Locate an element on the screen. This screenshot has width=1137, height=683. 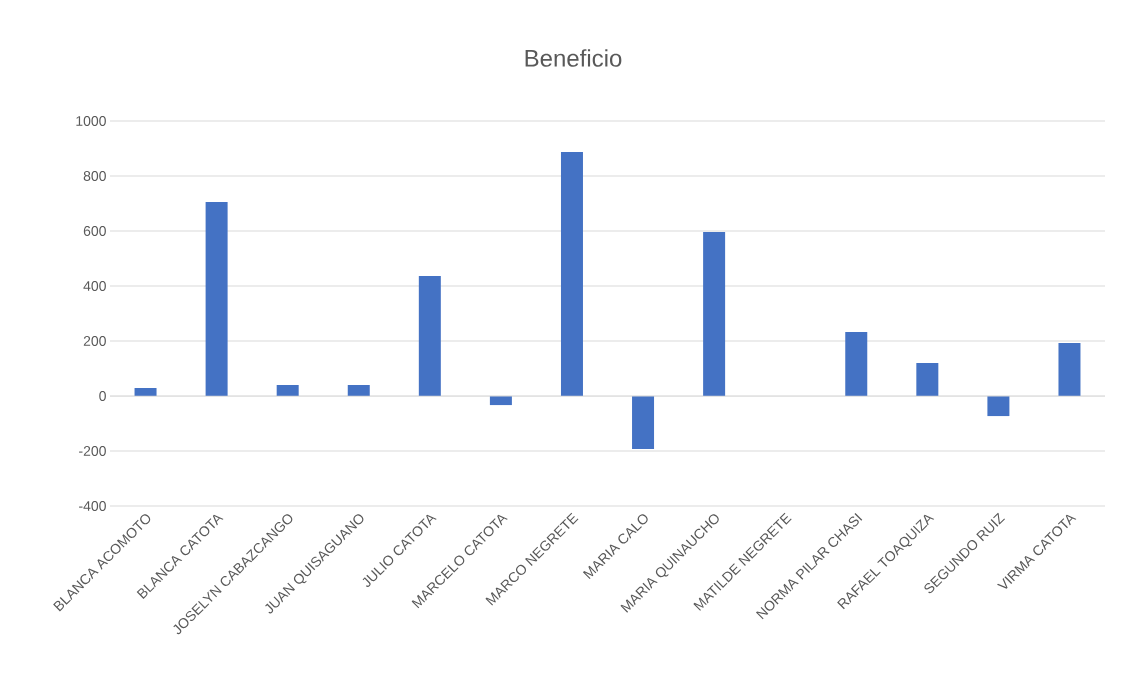
y-tick-label: 200 is located at coordinates (94, 341).